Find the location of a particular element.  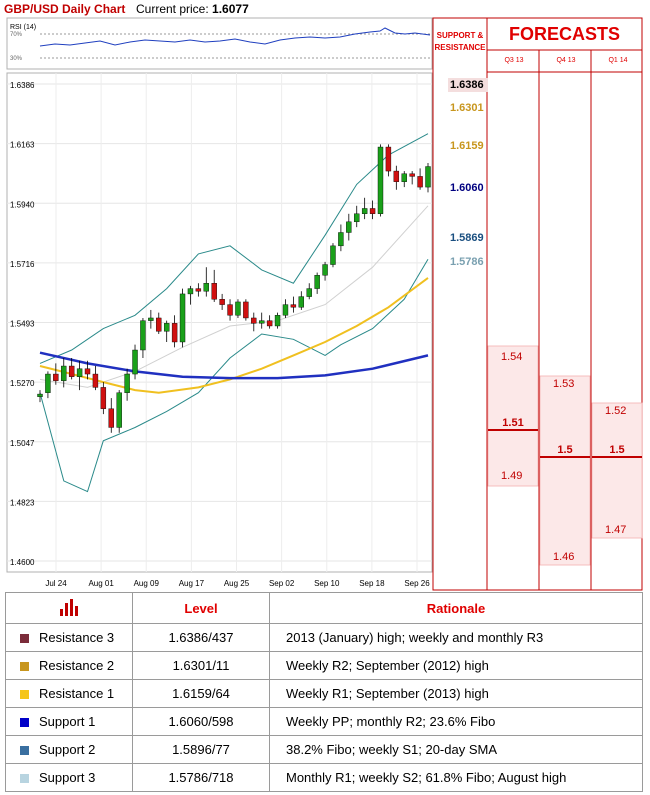

level-name: Resistance 2 is located at coordinates (77, 665).